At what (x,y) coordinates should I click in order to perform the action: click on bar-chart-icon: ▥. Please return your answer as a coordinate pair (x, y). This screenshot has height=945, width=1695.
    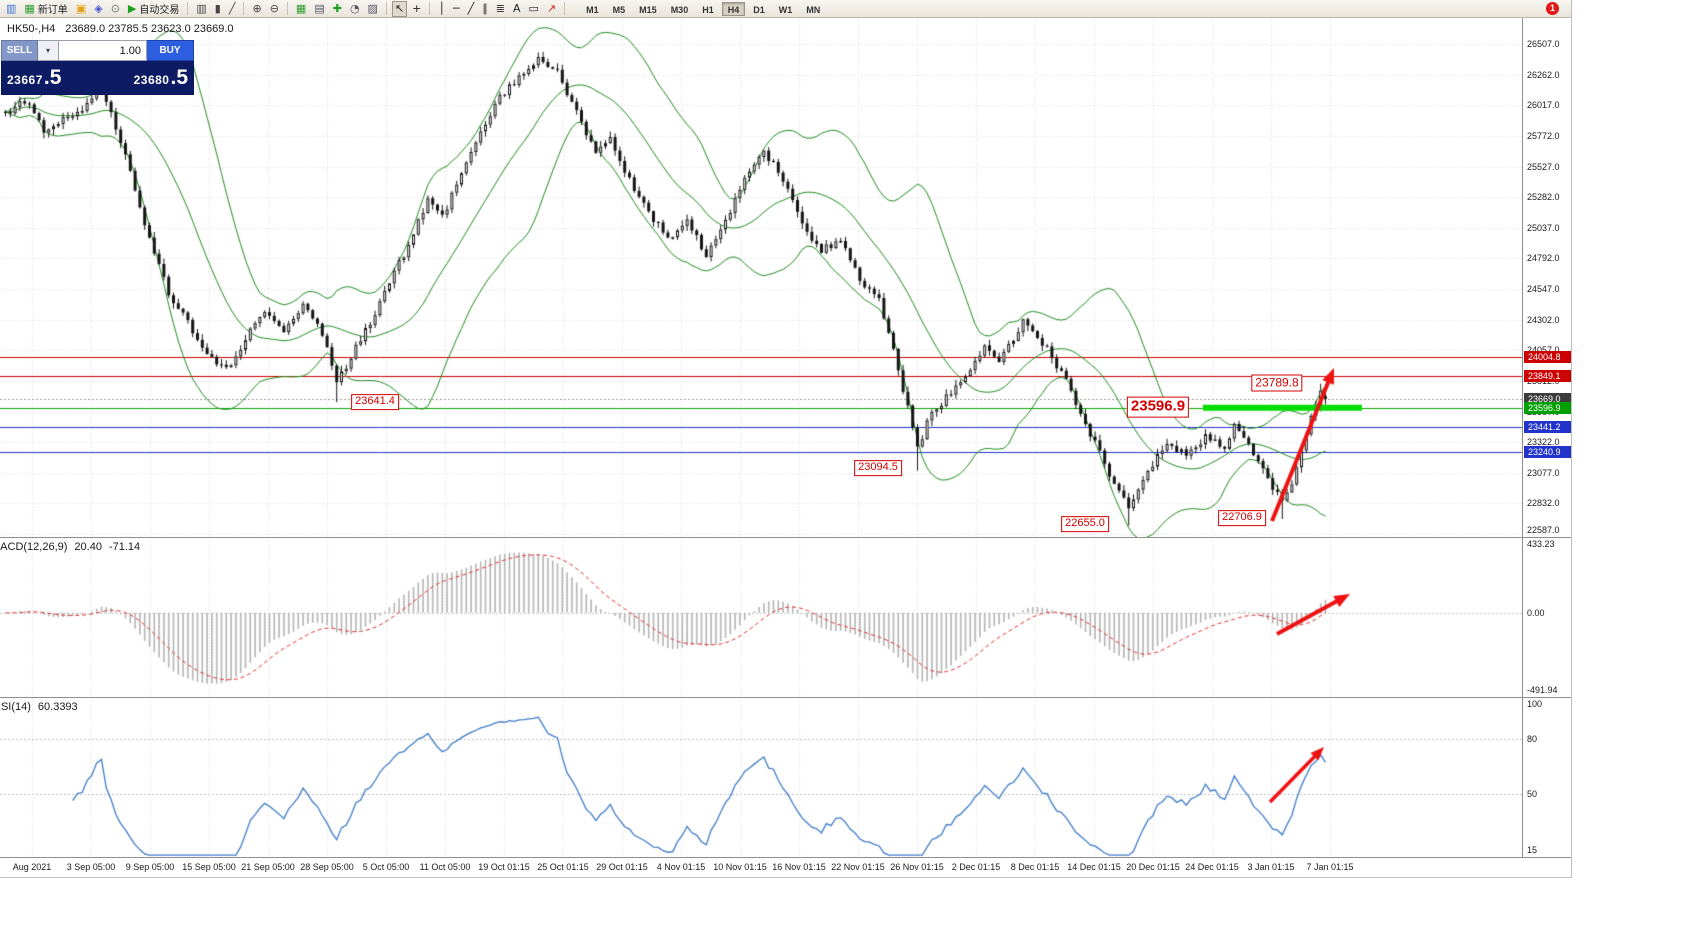
    Looking at the image, I should click on (201, 8).